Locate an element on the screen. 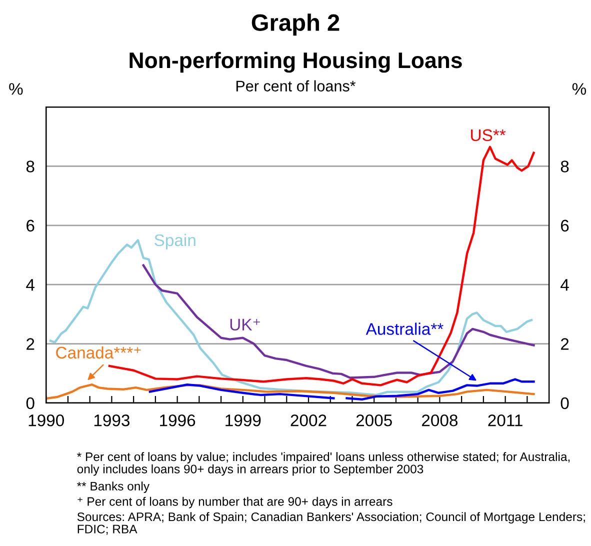 The image size is (591, 546). x-tick-label: 1993 is located at coordinates (112, 420).